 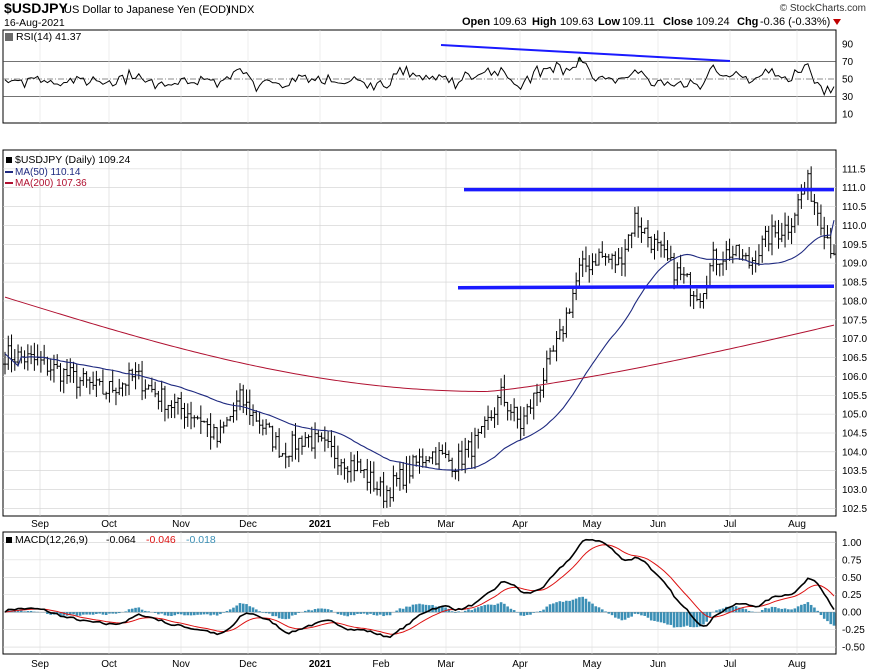 I want to click on macd-label: MACD(12,26,9), so click(x=51, y=540).